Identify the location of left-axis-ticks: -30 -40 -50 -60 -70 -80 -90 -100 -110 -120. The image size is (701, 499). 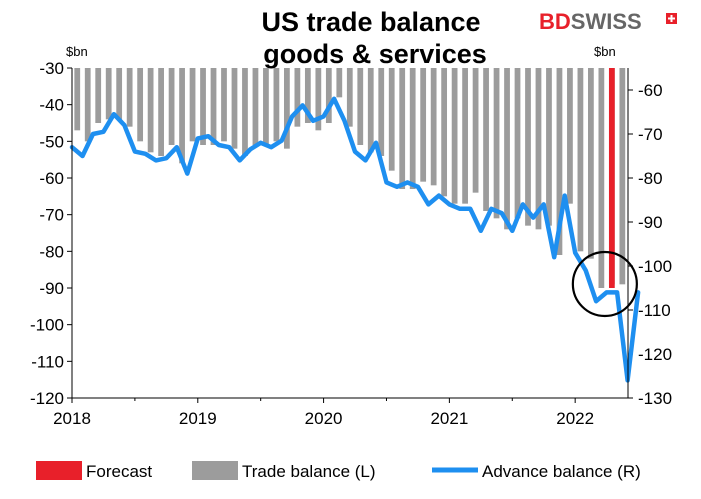
(51, 233).